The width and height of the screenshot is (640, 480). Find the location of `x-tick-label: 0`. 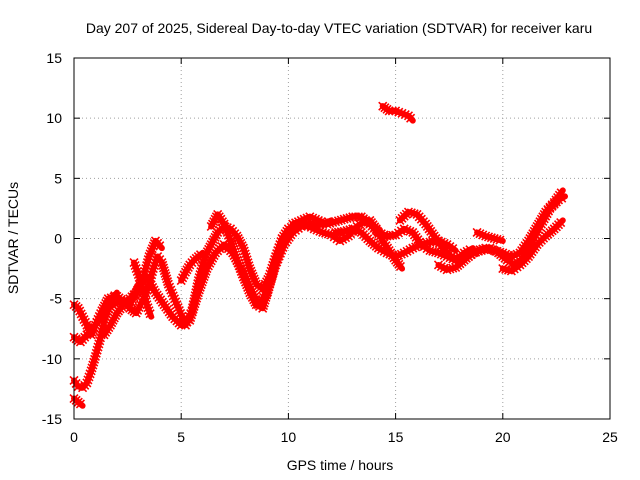

x-tick-label: 0 is located at coordinates (74, 437).